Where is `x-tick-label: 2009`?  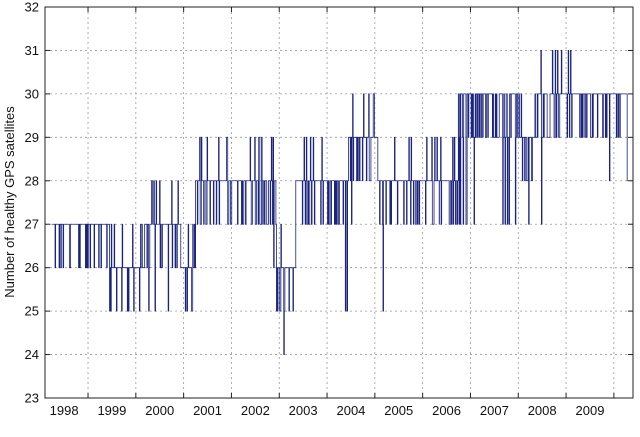
x-tick-label: 2009 is located at coordinates (590, 410).